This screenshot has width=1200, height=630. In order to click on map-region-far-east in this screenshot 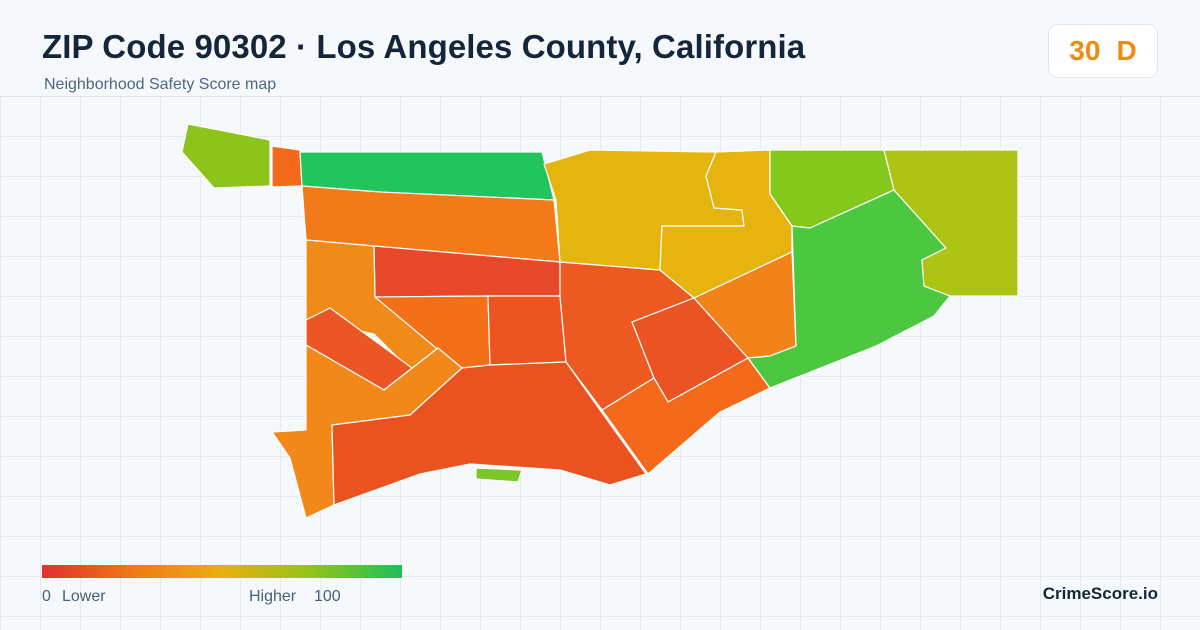, I will do `click(951, 223)`.